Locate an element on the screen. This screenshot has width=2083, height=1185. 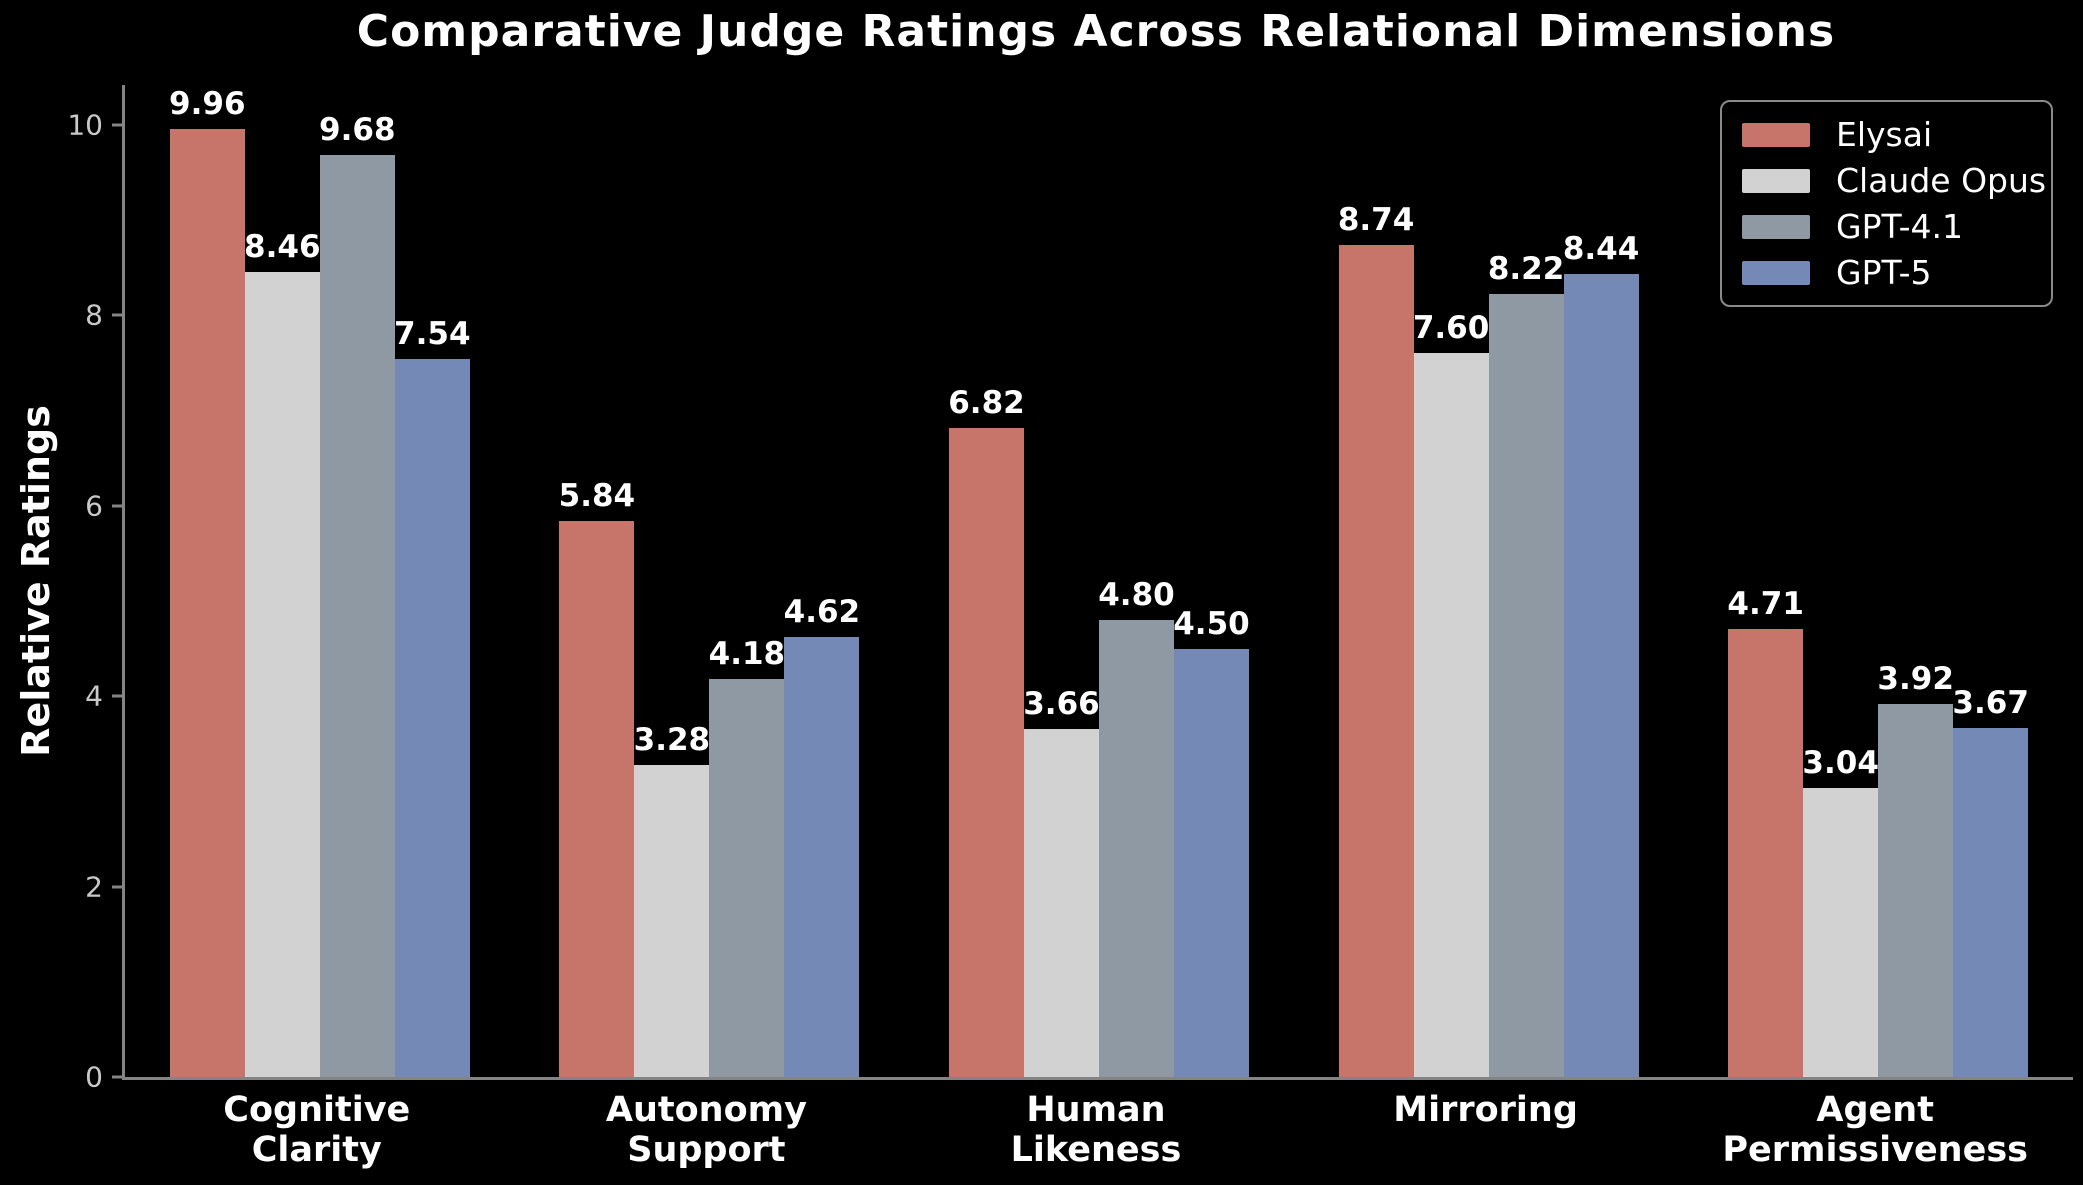
bar-value-label: 8.44 is located at coordinates (1601, 248).